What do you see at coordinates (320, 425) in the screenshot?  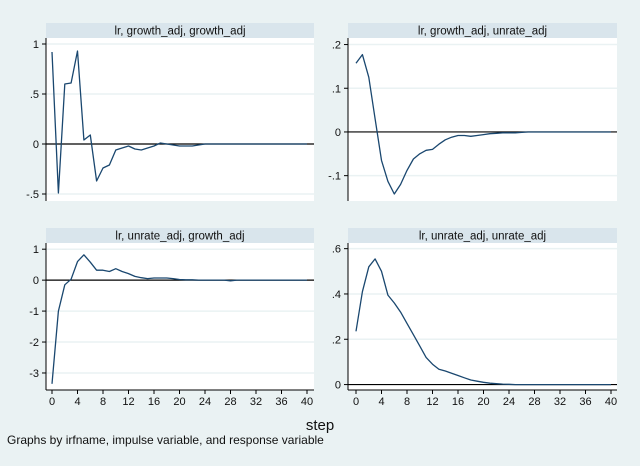 I see `x-axis-title: step` at bounding box center [320, 425].